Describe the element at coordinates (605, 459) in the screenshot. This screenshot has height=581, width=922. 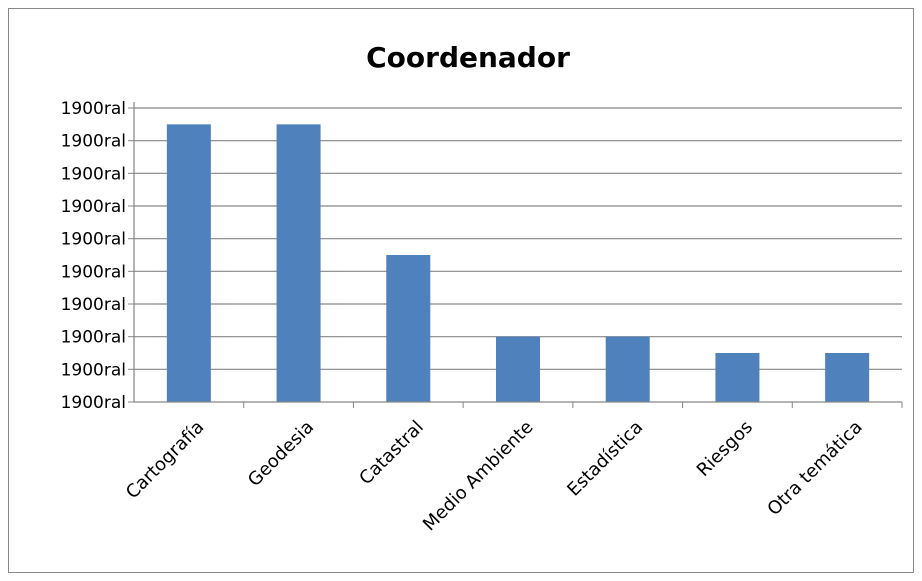
I see `x-category-label: Estadística` at that location.